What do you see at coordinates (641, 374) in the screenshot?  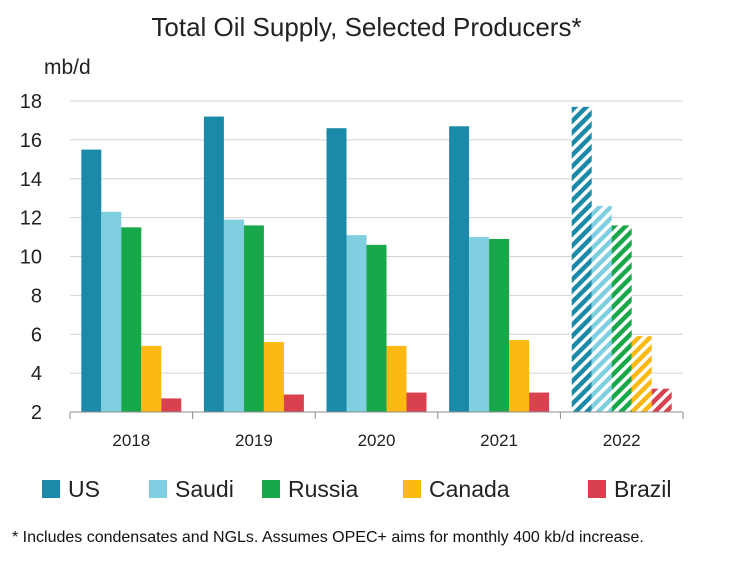 I see `bar-canada-2022` at bounding box center [641, 374].